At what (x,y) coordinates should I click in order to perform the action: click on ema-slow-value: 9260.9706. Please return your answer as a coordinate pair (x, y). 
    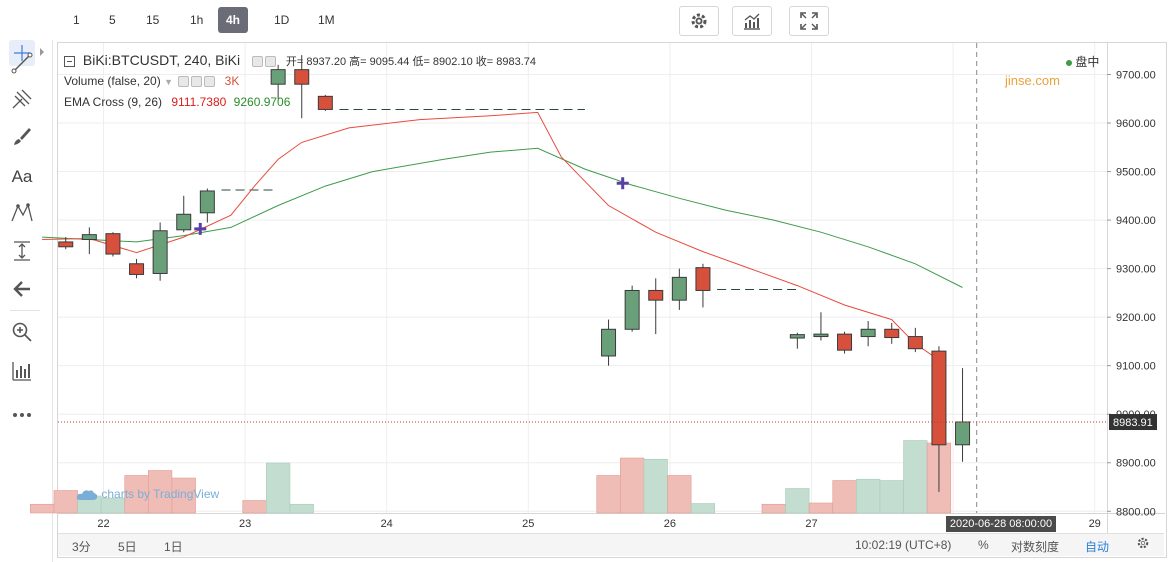
    Looking at the image, I should click on (262, 102).